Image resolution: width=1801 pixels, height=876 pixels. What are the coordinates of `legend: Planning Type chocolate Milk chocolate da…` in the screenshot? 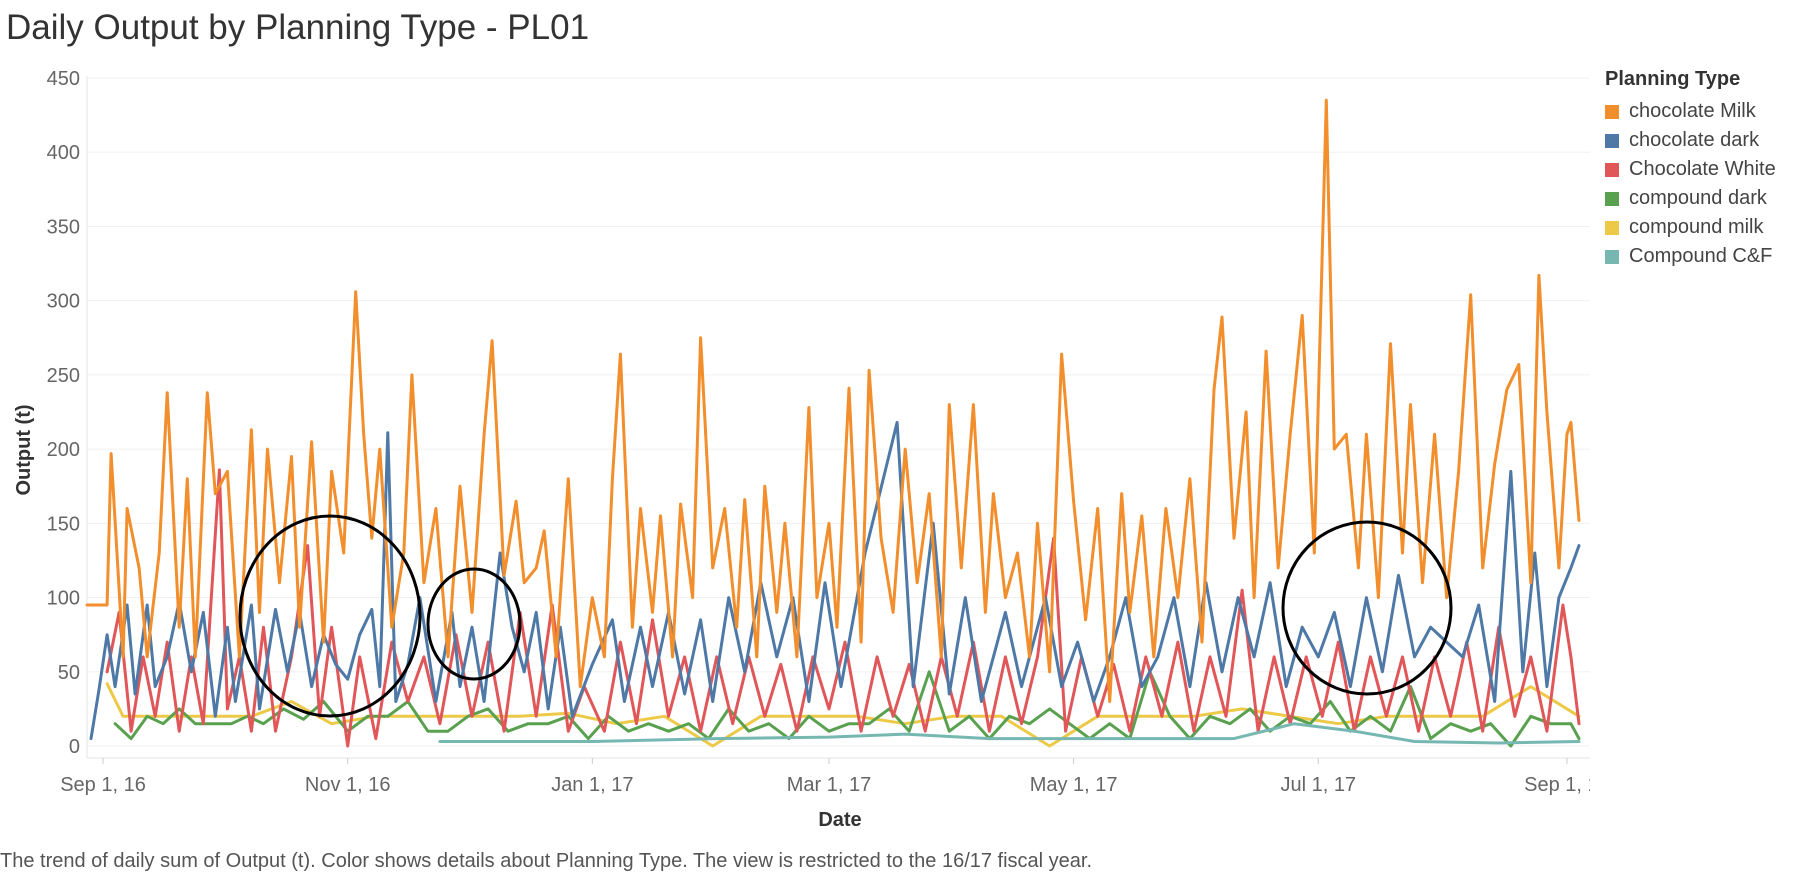 It's located at (1700, 169).